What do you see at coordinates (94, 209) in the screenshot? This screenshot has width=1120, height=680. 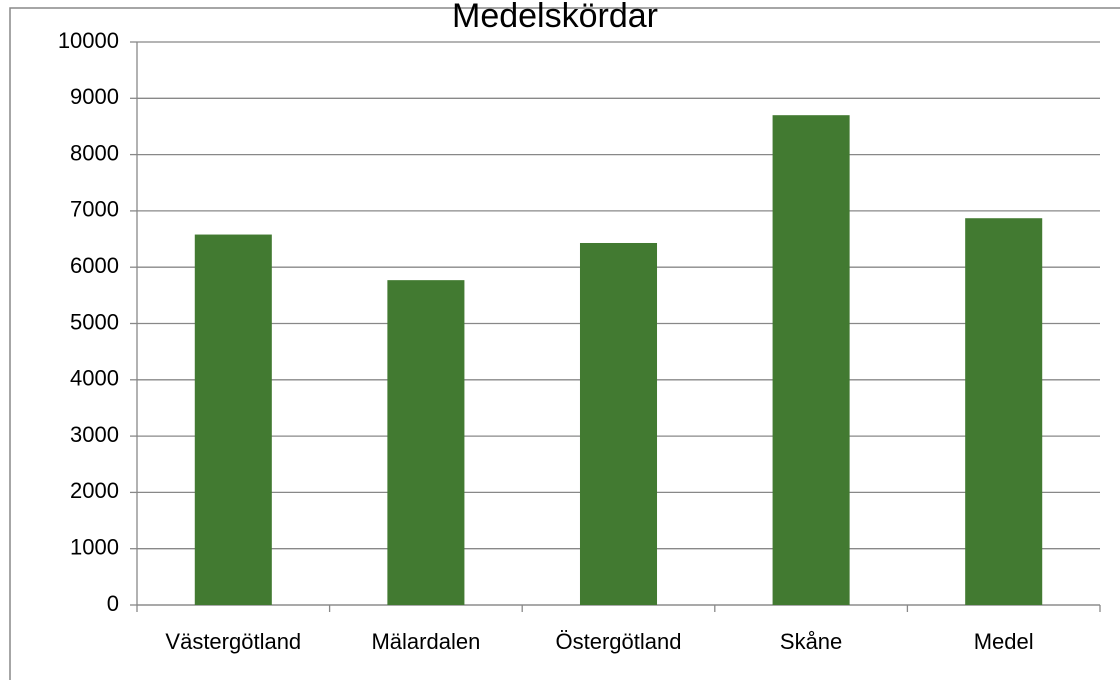 I see `y-tick-label: 7000` at bounding box center [94, 209].